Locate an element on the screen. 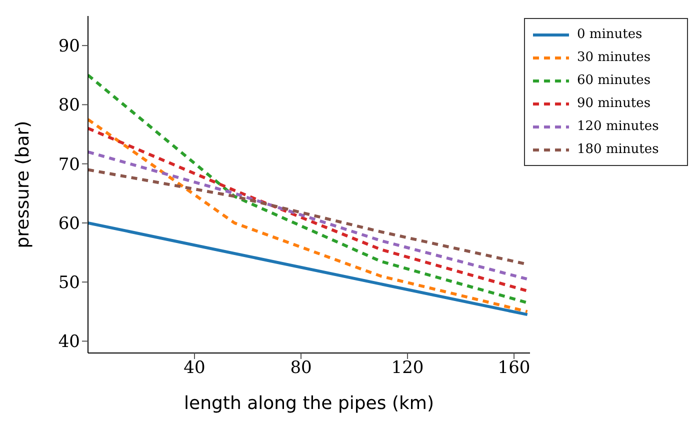 This screenshot has width=694, height=431. legend-label: 90 minutes is located at coordinates (614, 103).